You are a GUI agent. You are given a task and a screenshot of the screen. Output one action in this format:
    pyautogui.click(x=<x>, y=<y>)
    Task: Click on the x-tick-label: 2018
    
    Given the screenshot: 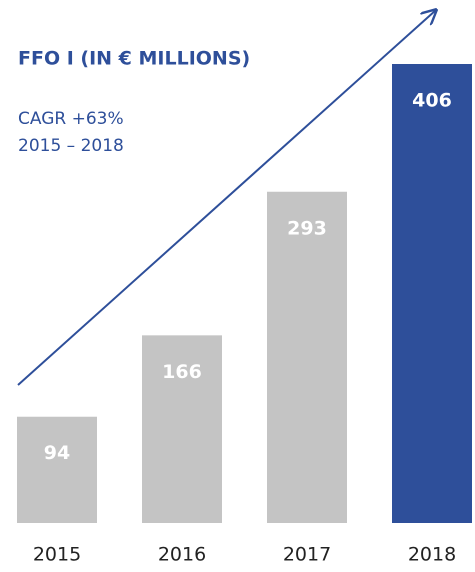 What is the action you would take?
    pyautogui.click(x=432, y=555)
    